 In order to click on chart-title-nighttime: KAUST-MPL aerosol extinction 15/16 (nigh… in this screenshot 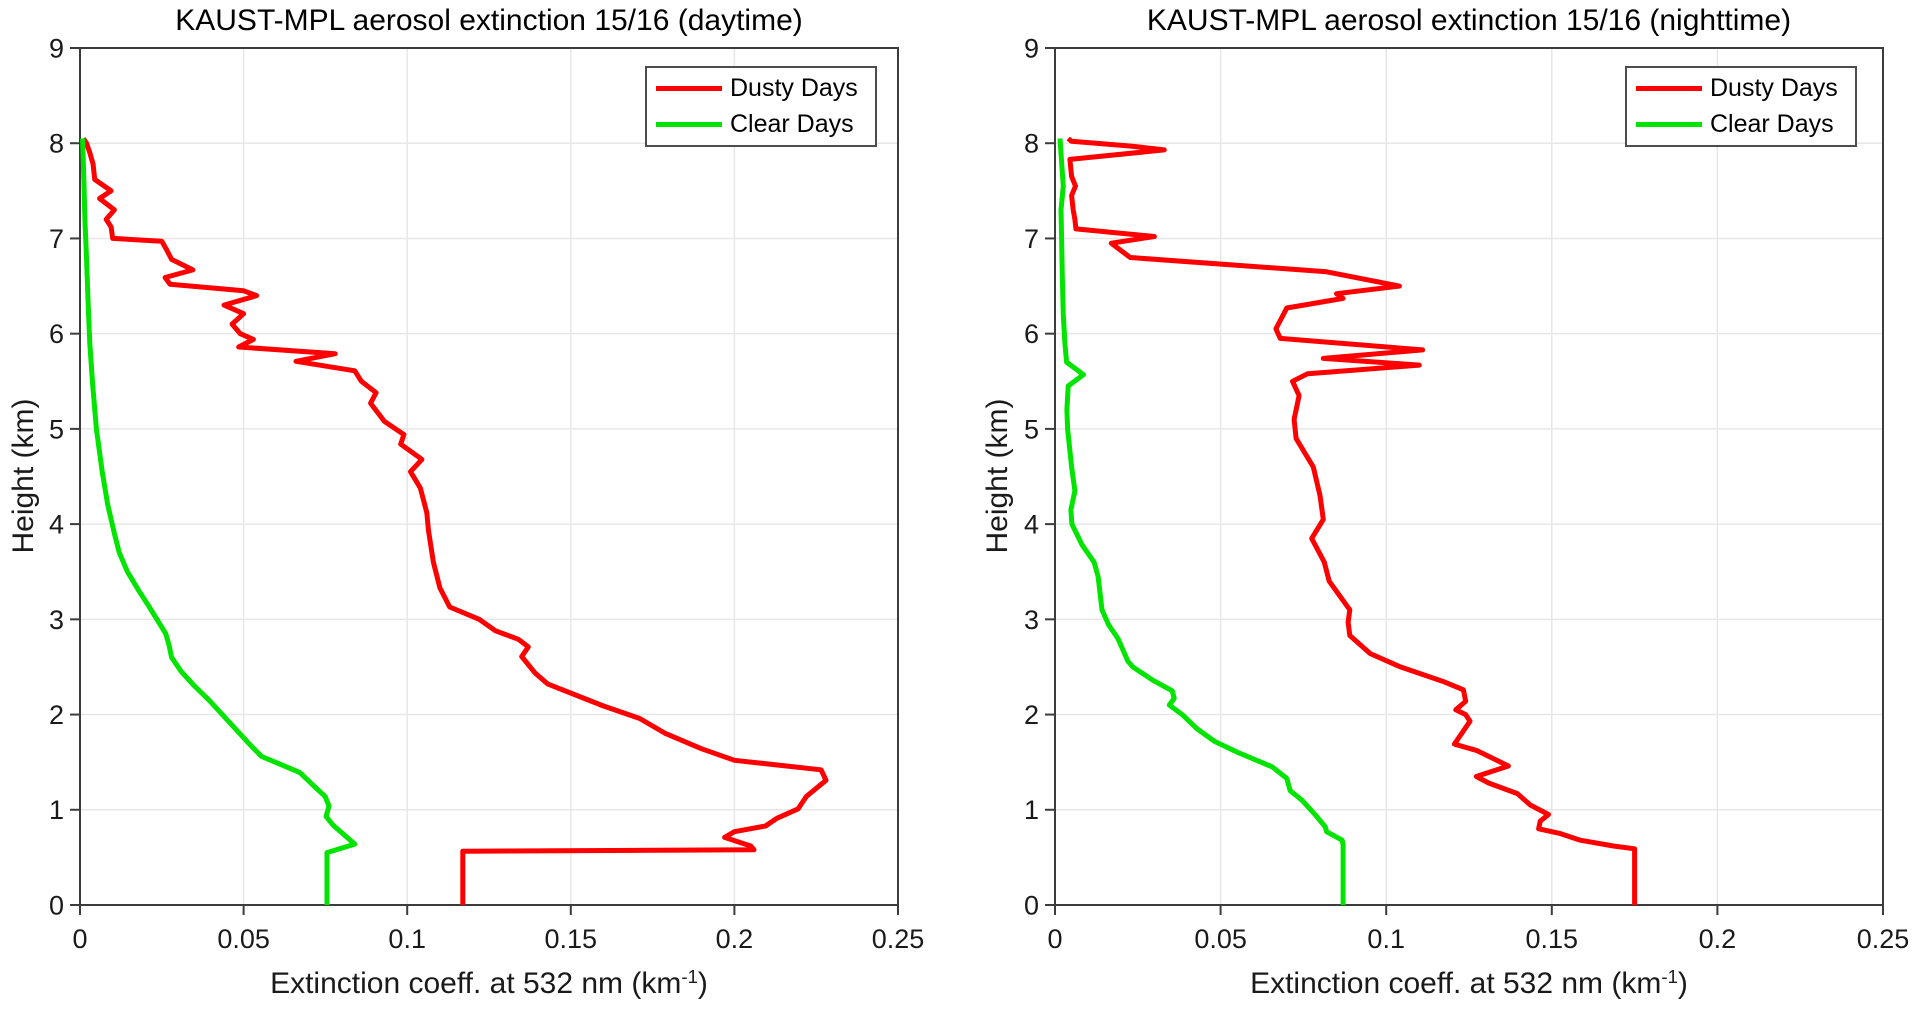, I will do `click(1469, 20)`.